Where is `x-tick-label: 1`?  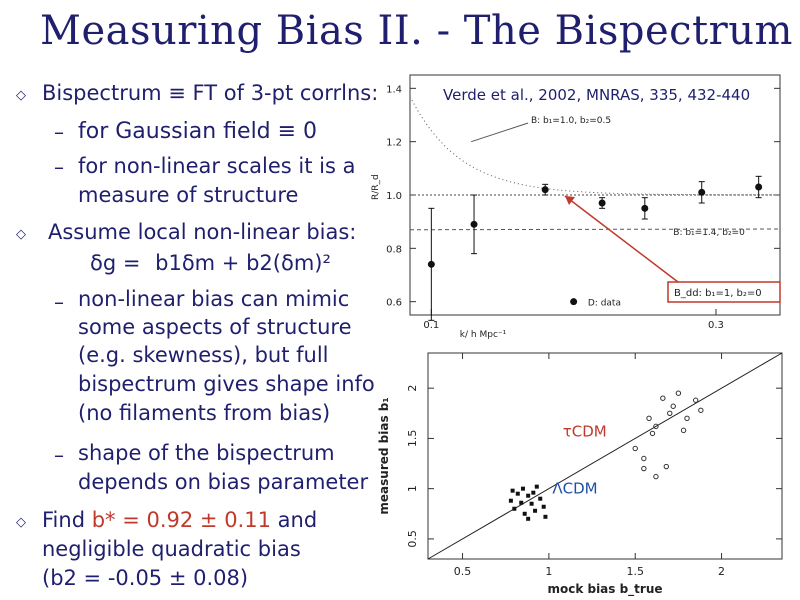
x-tick-label: 1 is located at coordinates (548, 571).